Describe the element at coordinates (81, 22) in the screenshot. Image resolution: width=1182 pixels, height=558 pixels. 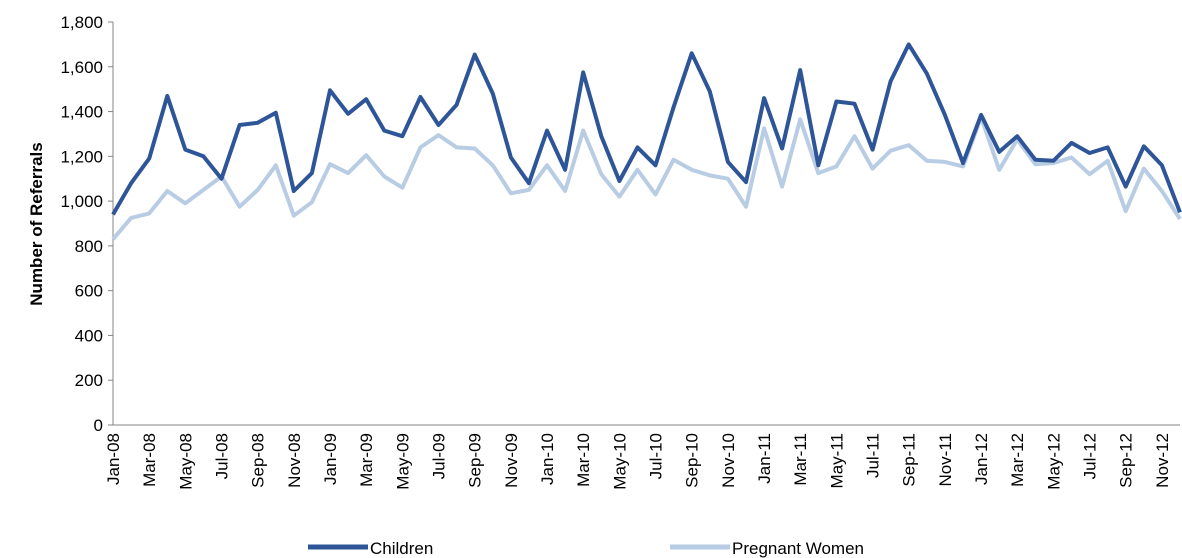
I see `y-tick-label: 1,800` at that location.